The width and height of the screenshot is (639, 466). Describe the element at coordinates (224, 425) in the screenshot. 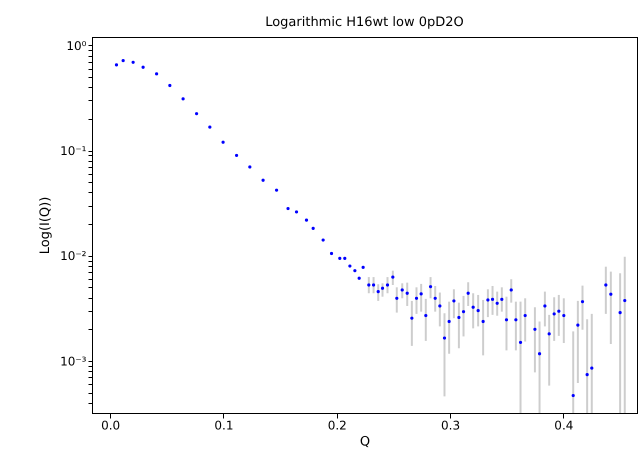

I see `x-tick-label: 0.1` at that location.